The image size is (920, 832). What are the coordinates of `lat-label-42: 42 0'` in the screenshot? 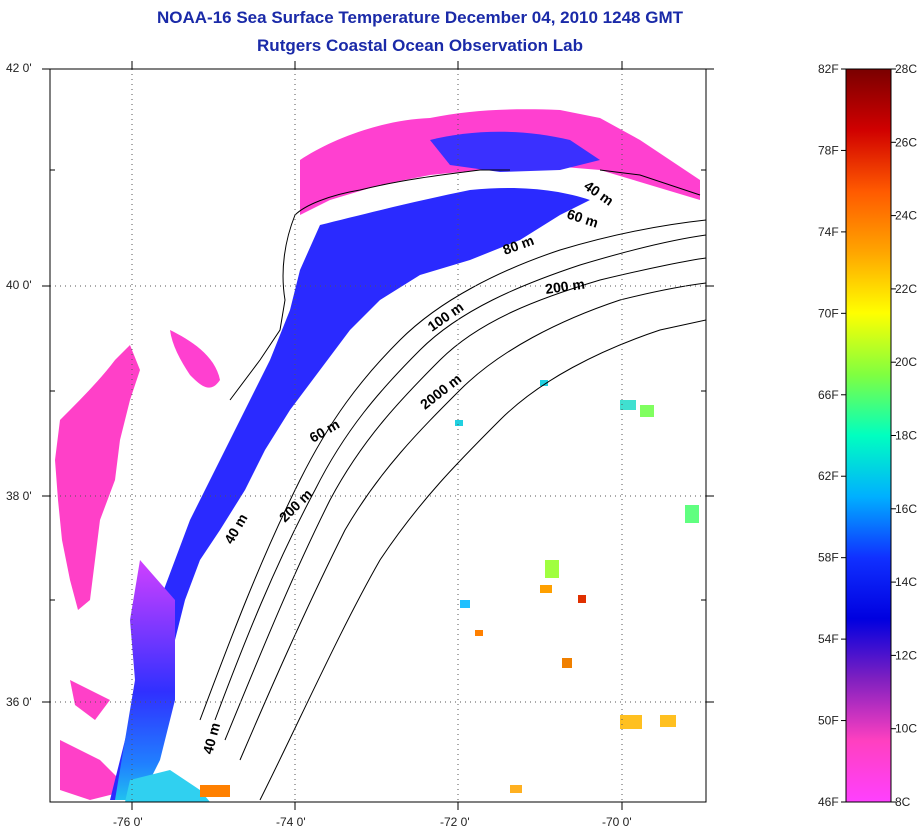 It's located at (19, 68).